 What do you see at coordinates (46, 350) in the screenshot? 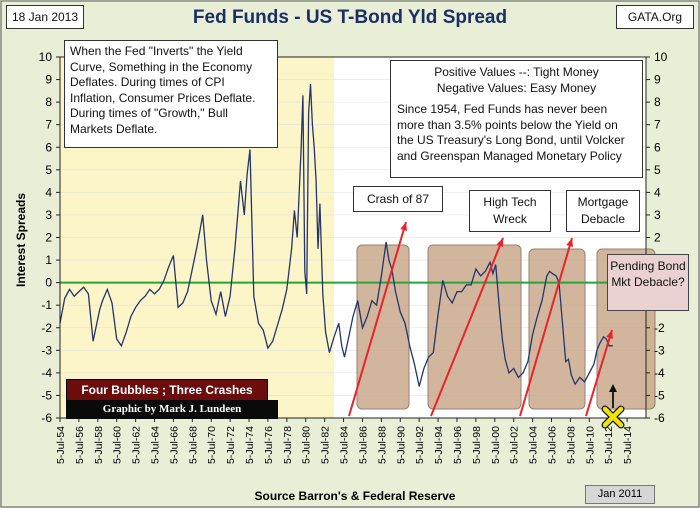
I see `y-tick-label-left: -3` at bounding box center [46, 350].